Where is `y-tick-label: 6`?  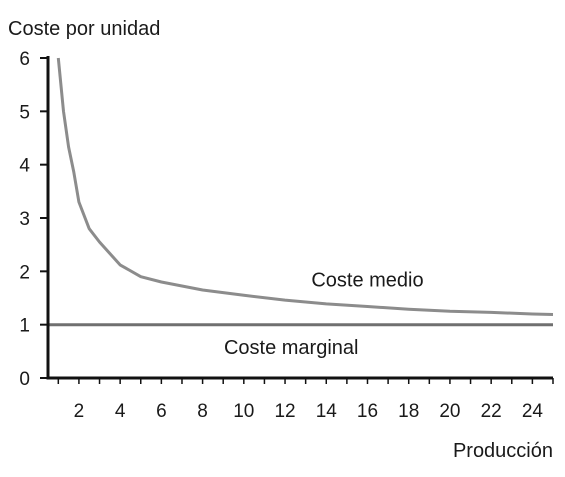 y-tick-label: 6 is located at coordinates (24, 59).